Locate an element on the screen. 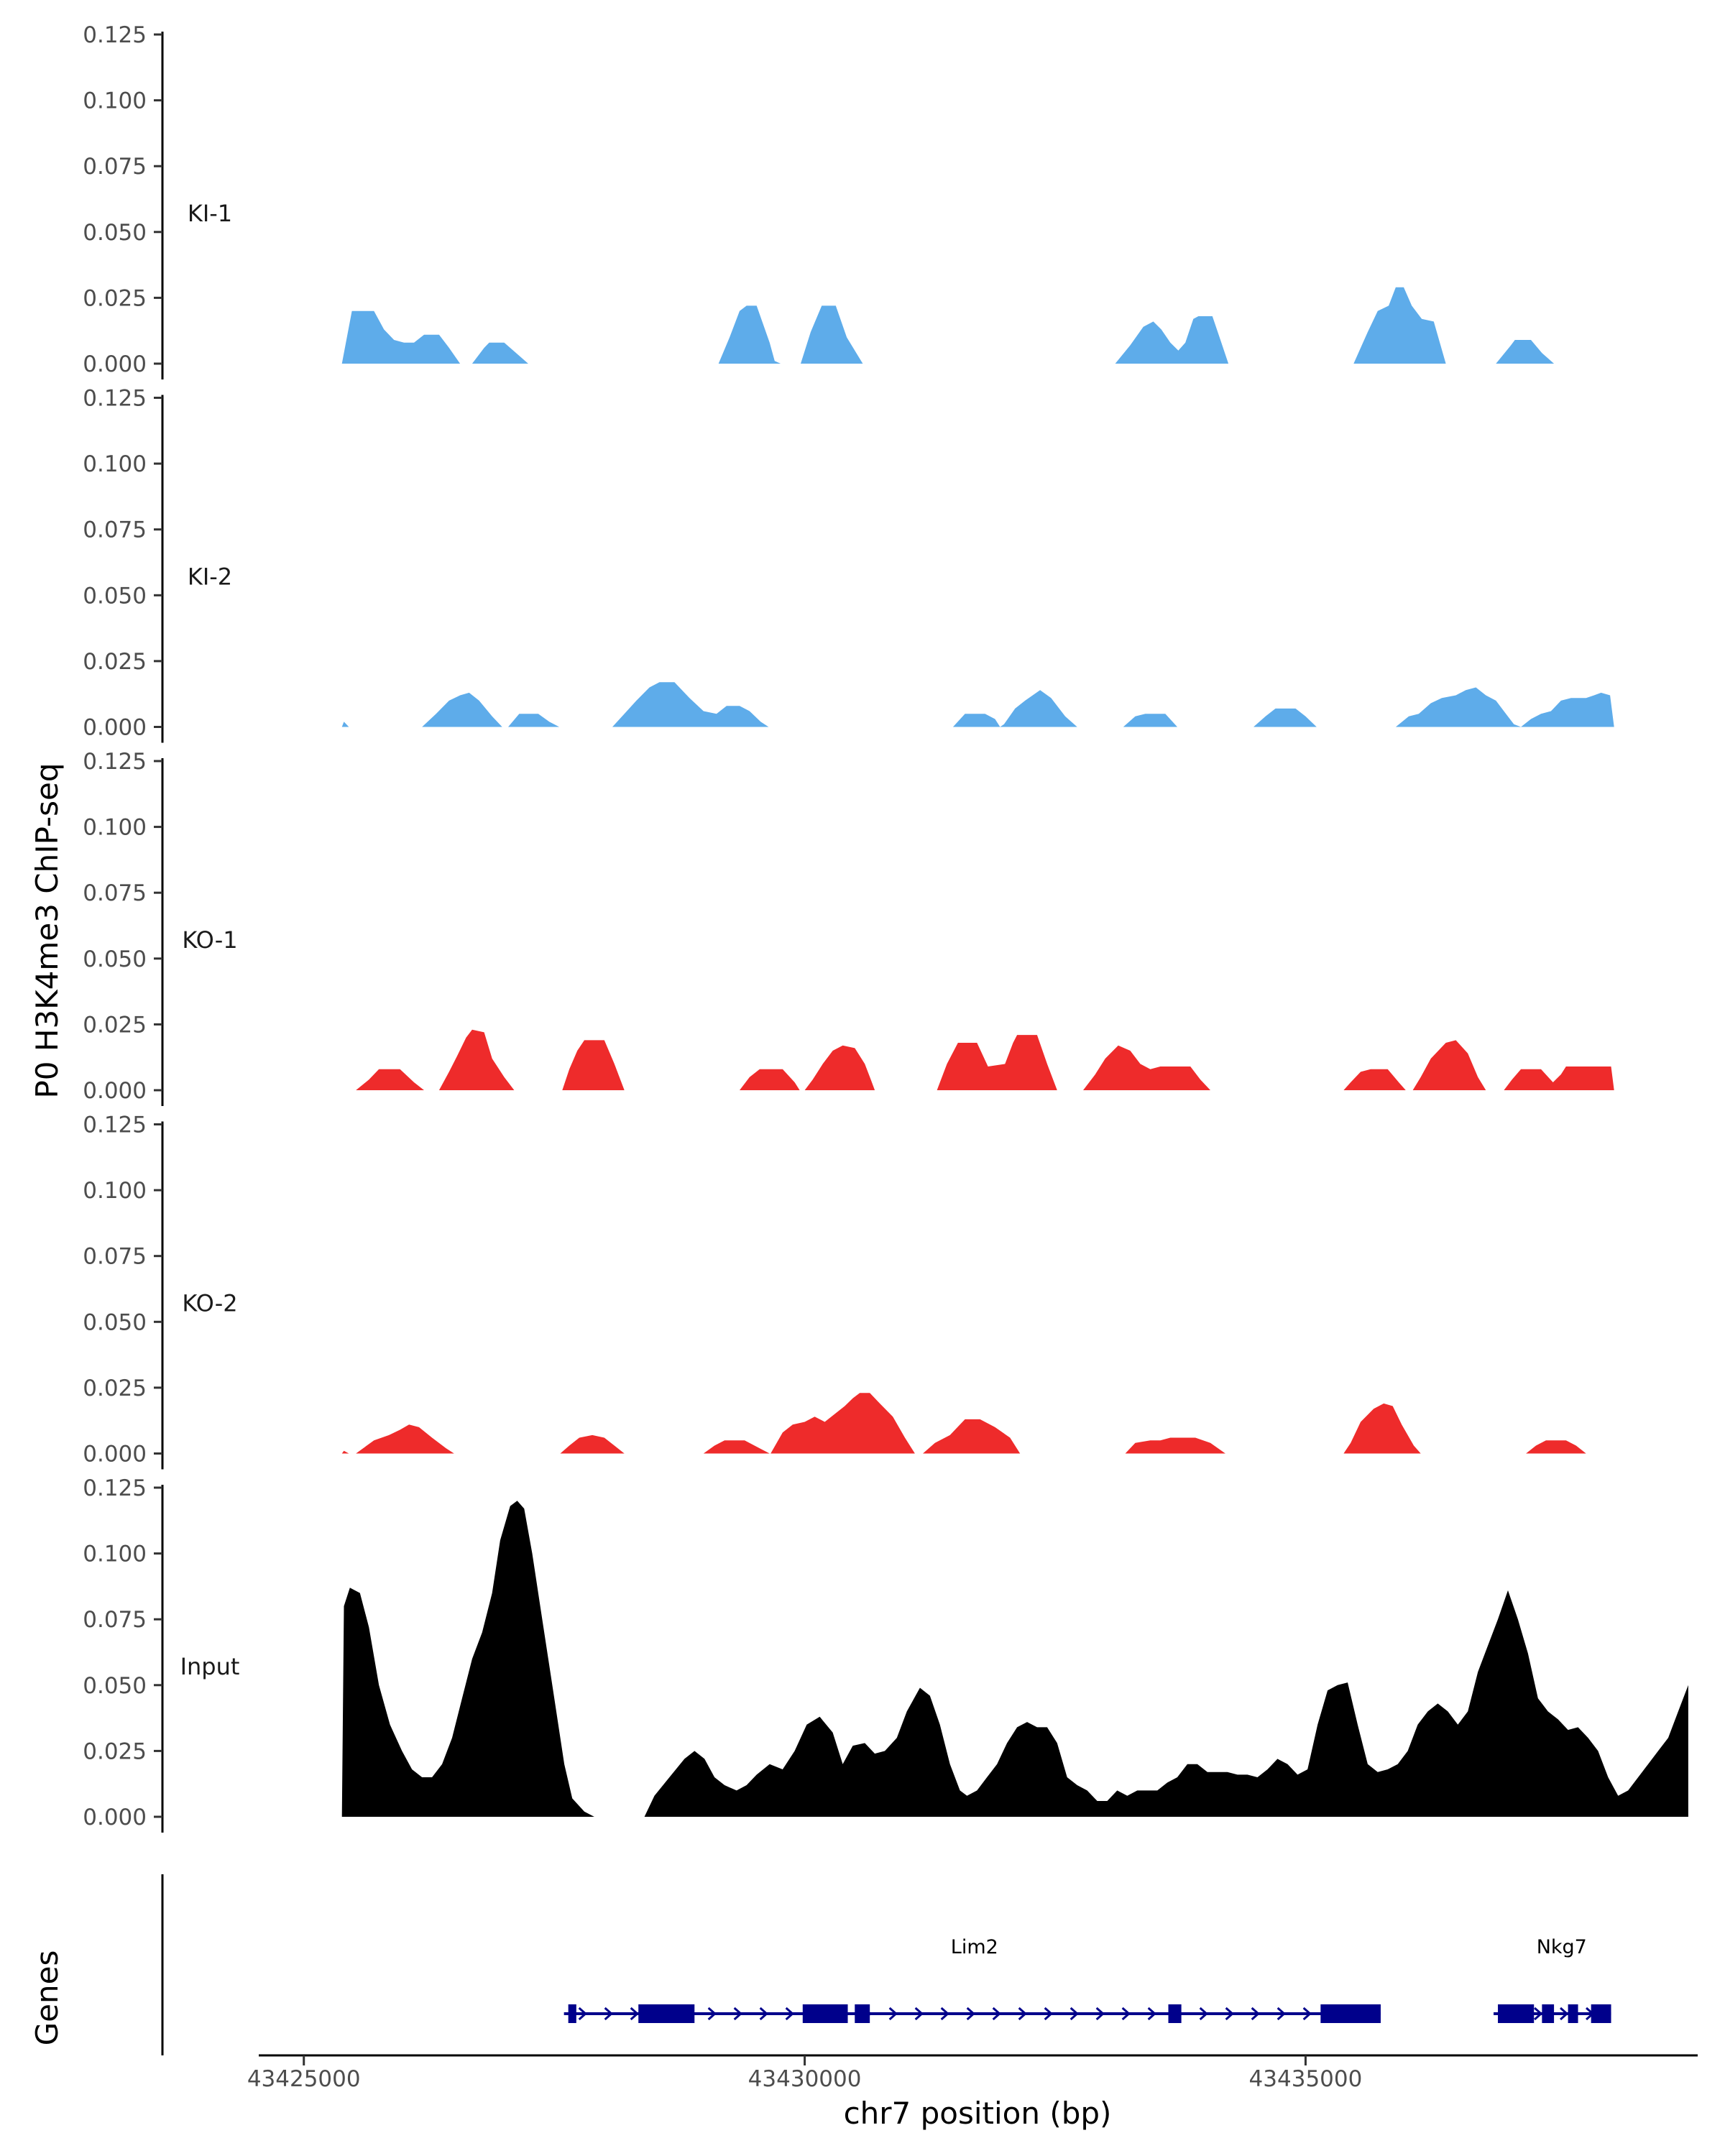  x-tick-label: 43435000 is located at coordinates (1306, 2079).